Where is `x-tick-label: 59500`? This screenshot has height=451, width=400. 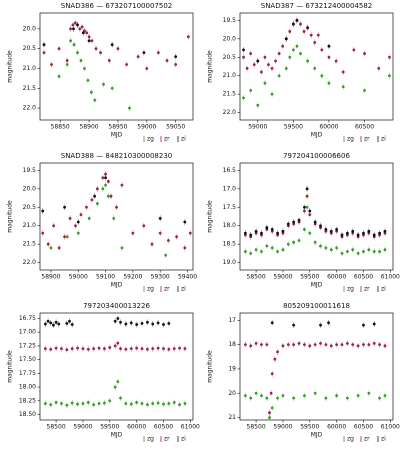 x-tick-label: 59500 is located at coordinates (293, 127).